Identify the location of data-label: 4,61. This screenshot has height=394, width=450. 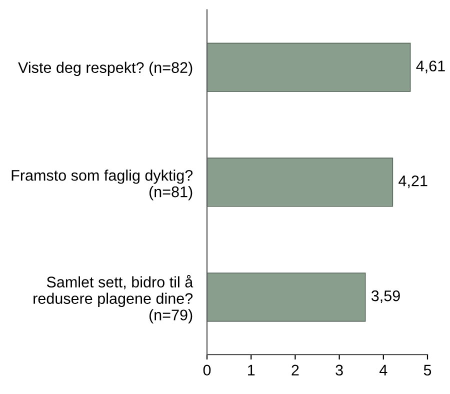
(430, 67).